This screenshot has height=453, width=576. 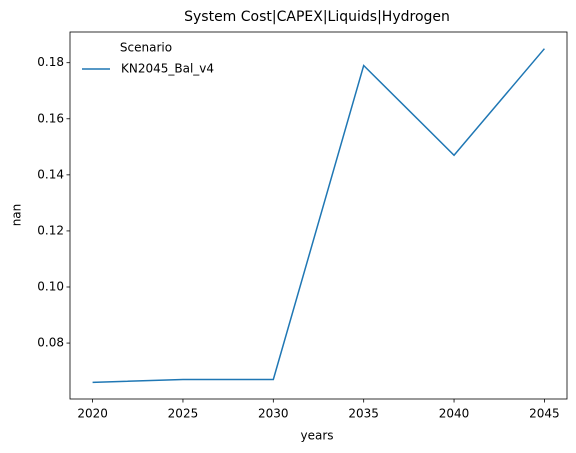 I want to click on y-tick-label: 0.08, so click(x=50, y=343).